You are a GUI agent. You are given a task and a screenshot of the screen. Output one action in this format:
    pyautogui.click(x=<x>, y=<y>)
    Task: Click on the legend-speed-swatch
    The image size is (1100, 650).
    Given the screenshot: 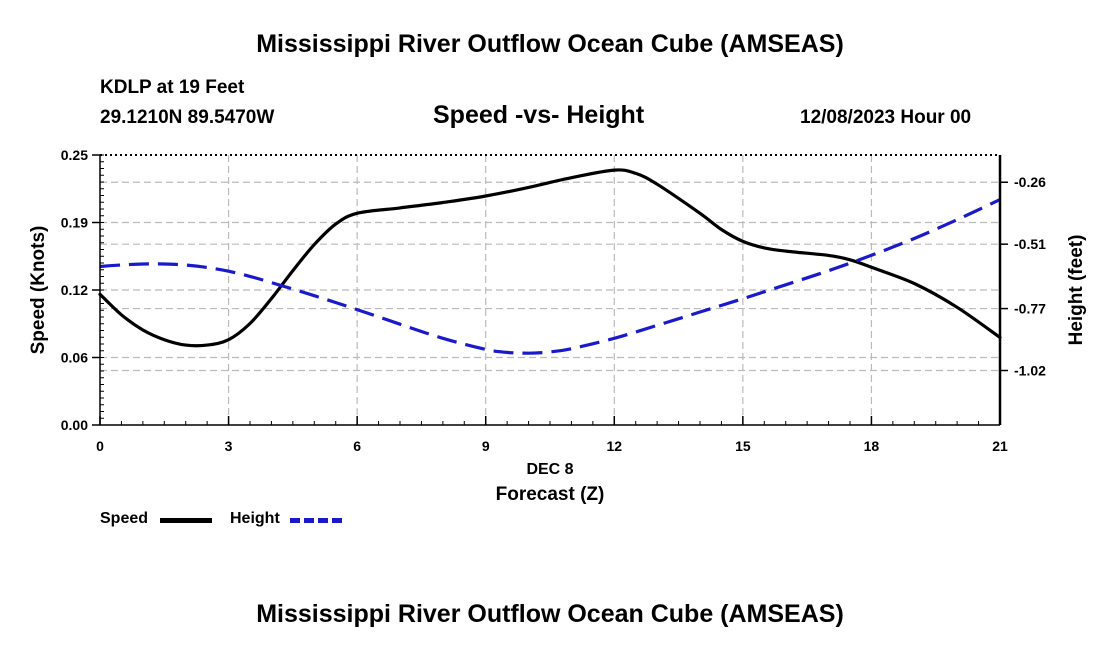 What is the action you would take?
    pyautogui.click(x=186, y=520)
    